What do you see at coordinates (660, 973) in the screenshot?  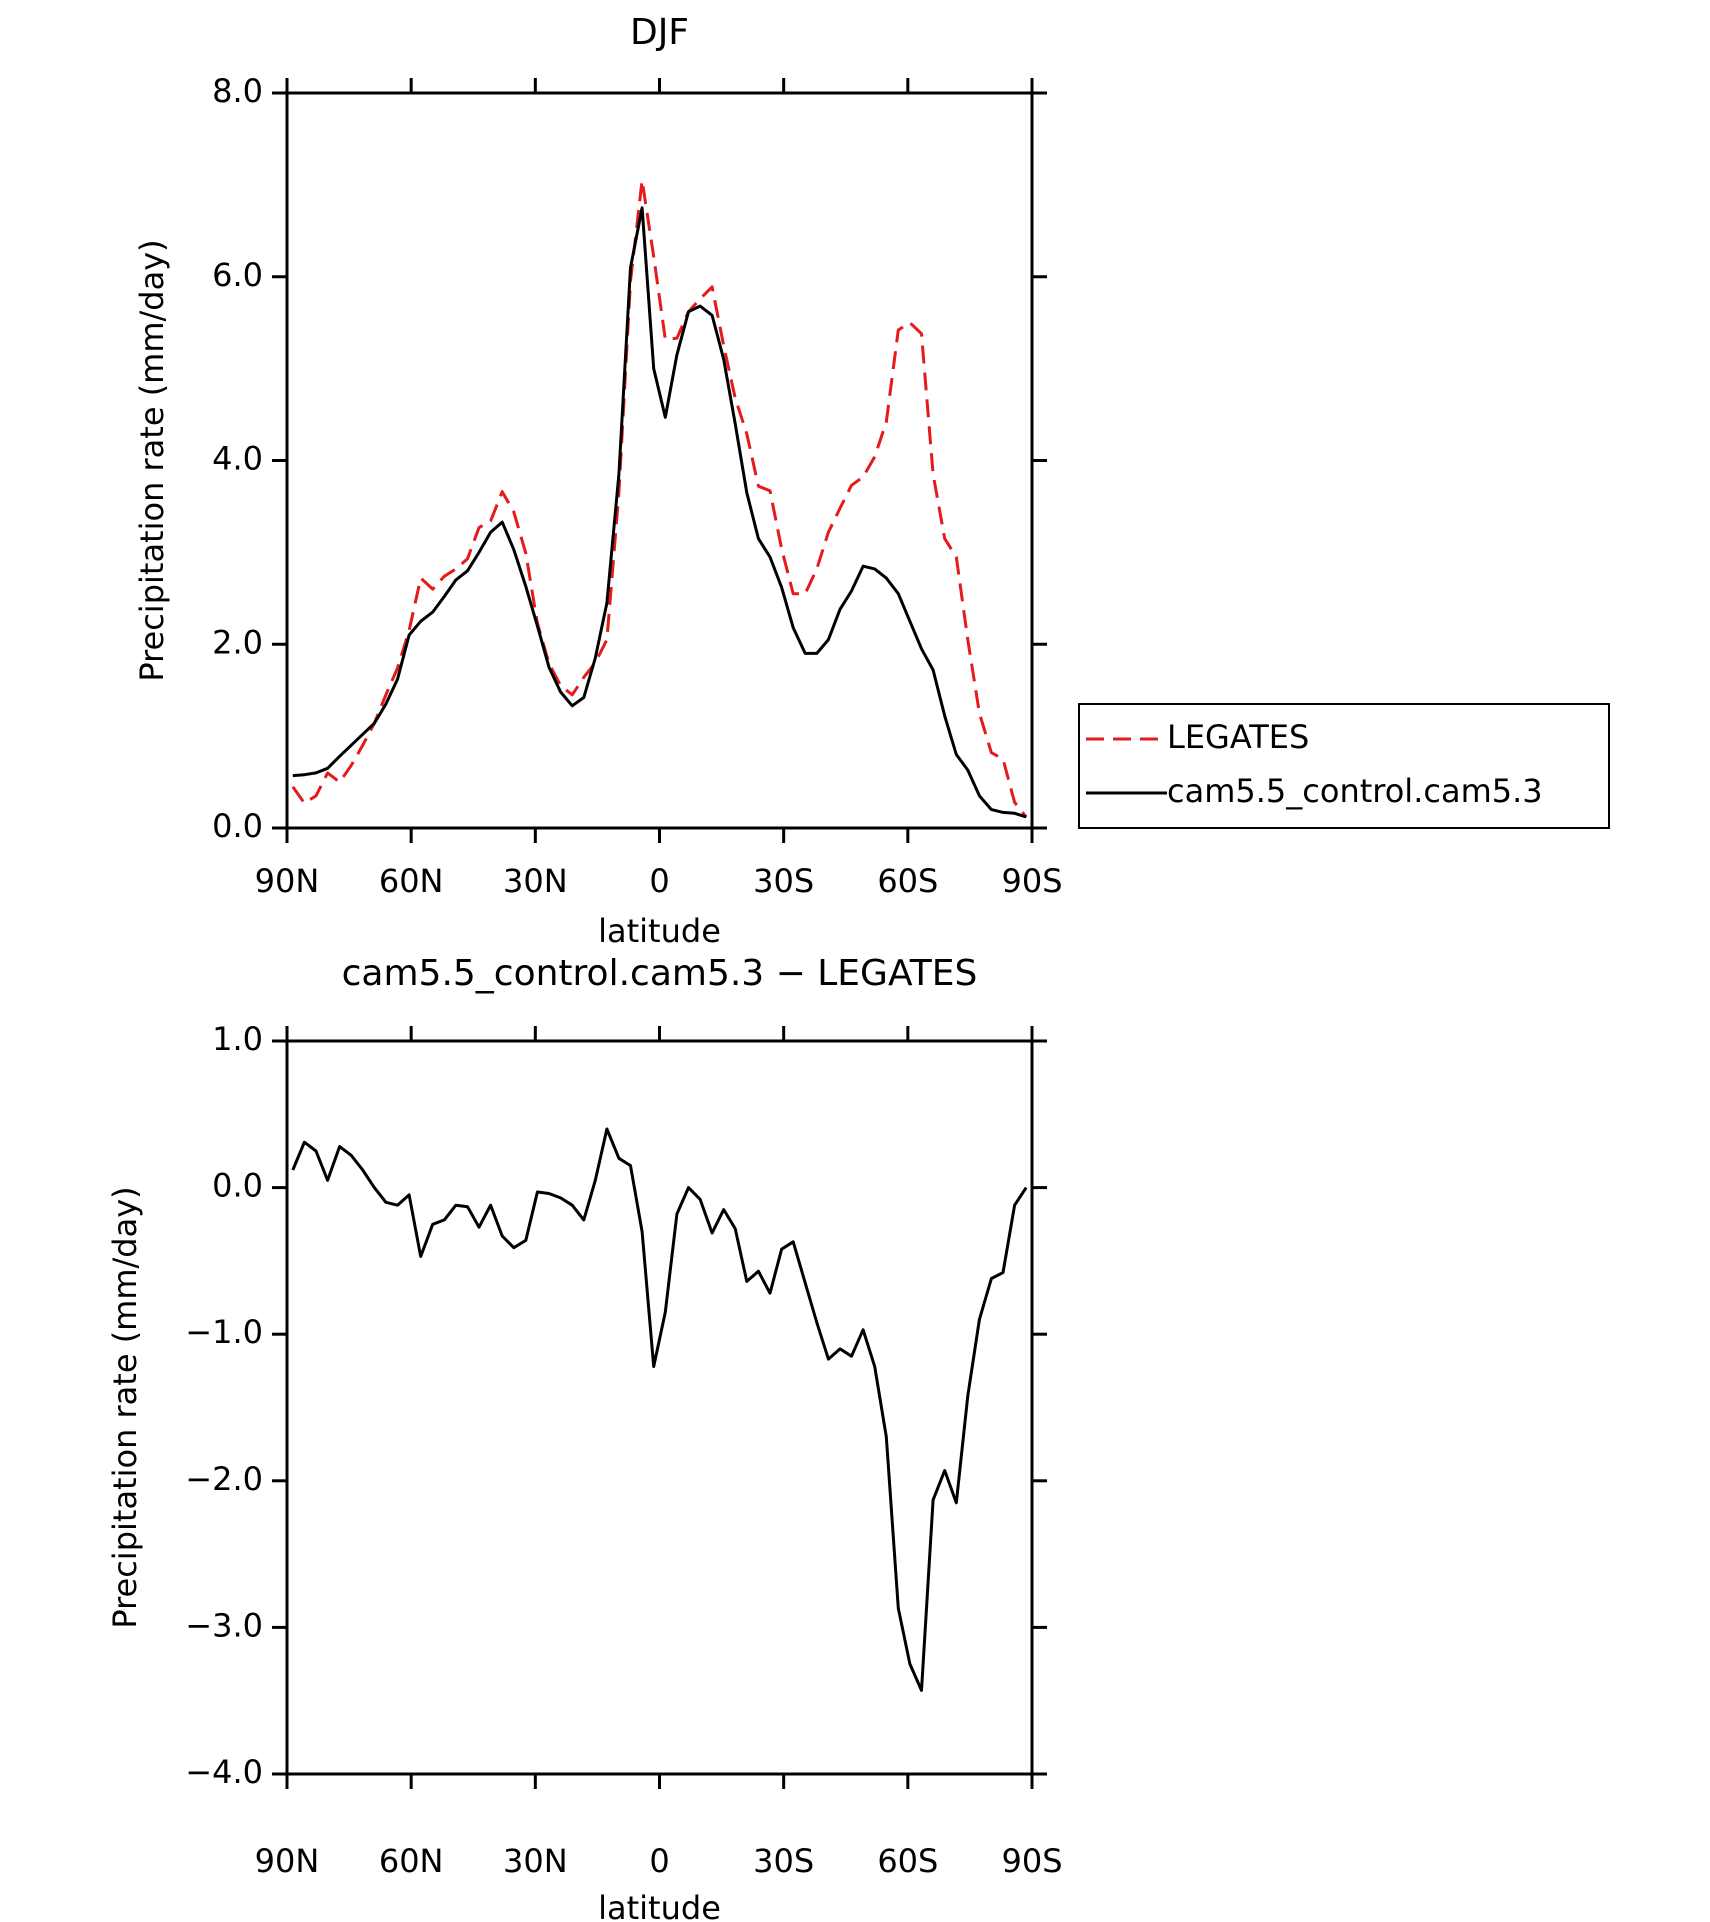 I see `chart-title: cam5.5_control.cam5.3 − LEGATES` at bounding box center [660, 973].